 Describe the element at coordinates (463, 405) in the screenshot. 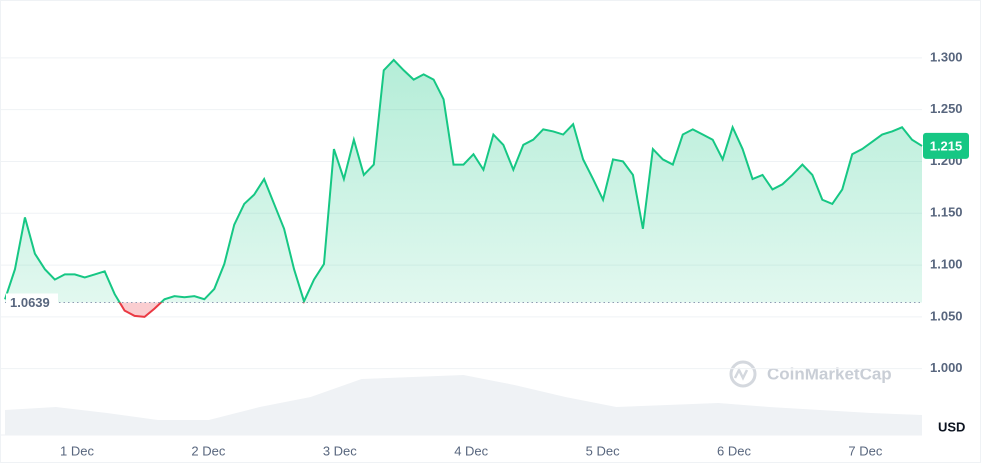

I see `volume-area` at that location.